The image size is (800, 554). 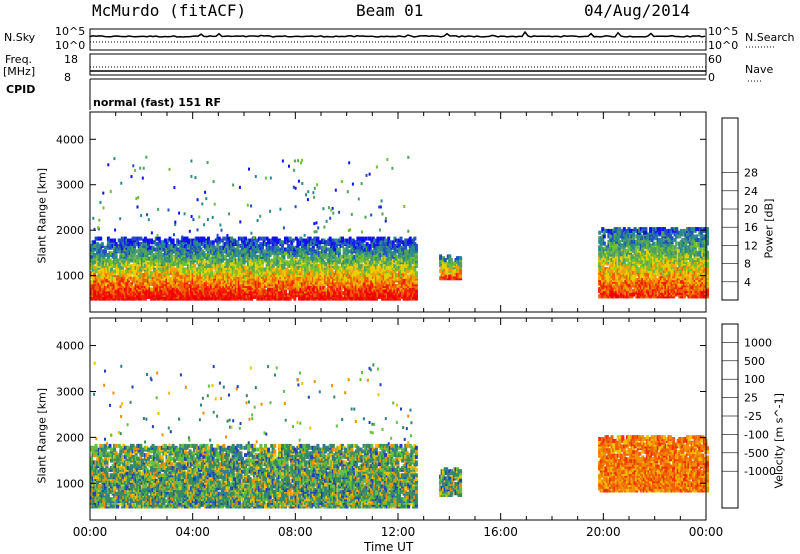 I want to click on beam-label: Beam 01, so click(x=390, y=10).